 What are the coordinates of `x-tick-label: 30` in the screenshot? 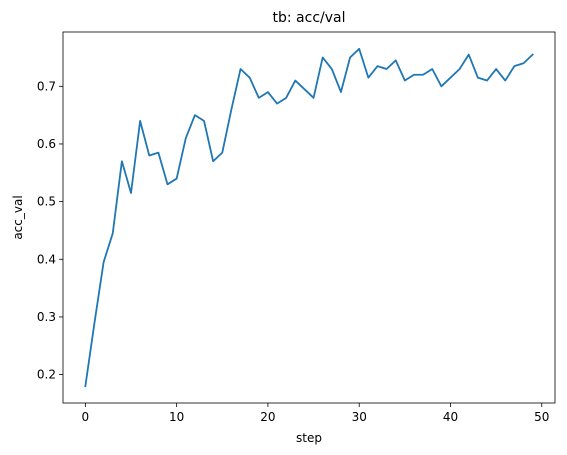 It's located at (359, 417).